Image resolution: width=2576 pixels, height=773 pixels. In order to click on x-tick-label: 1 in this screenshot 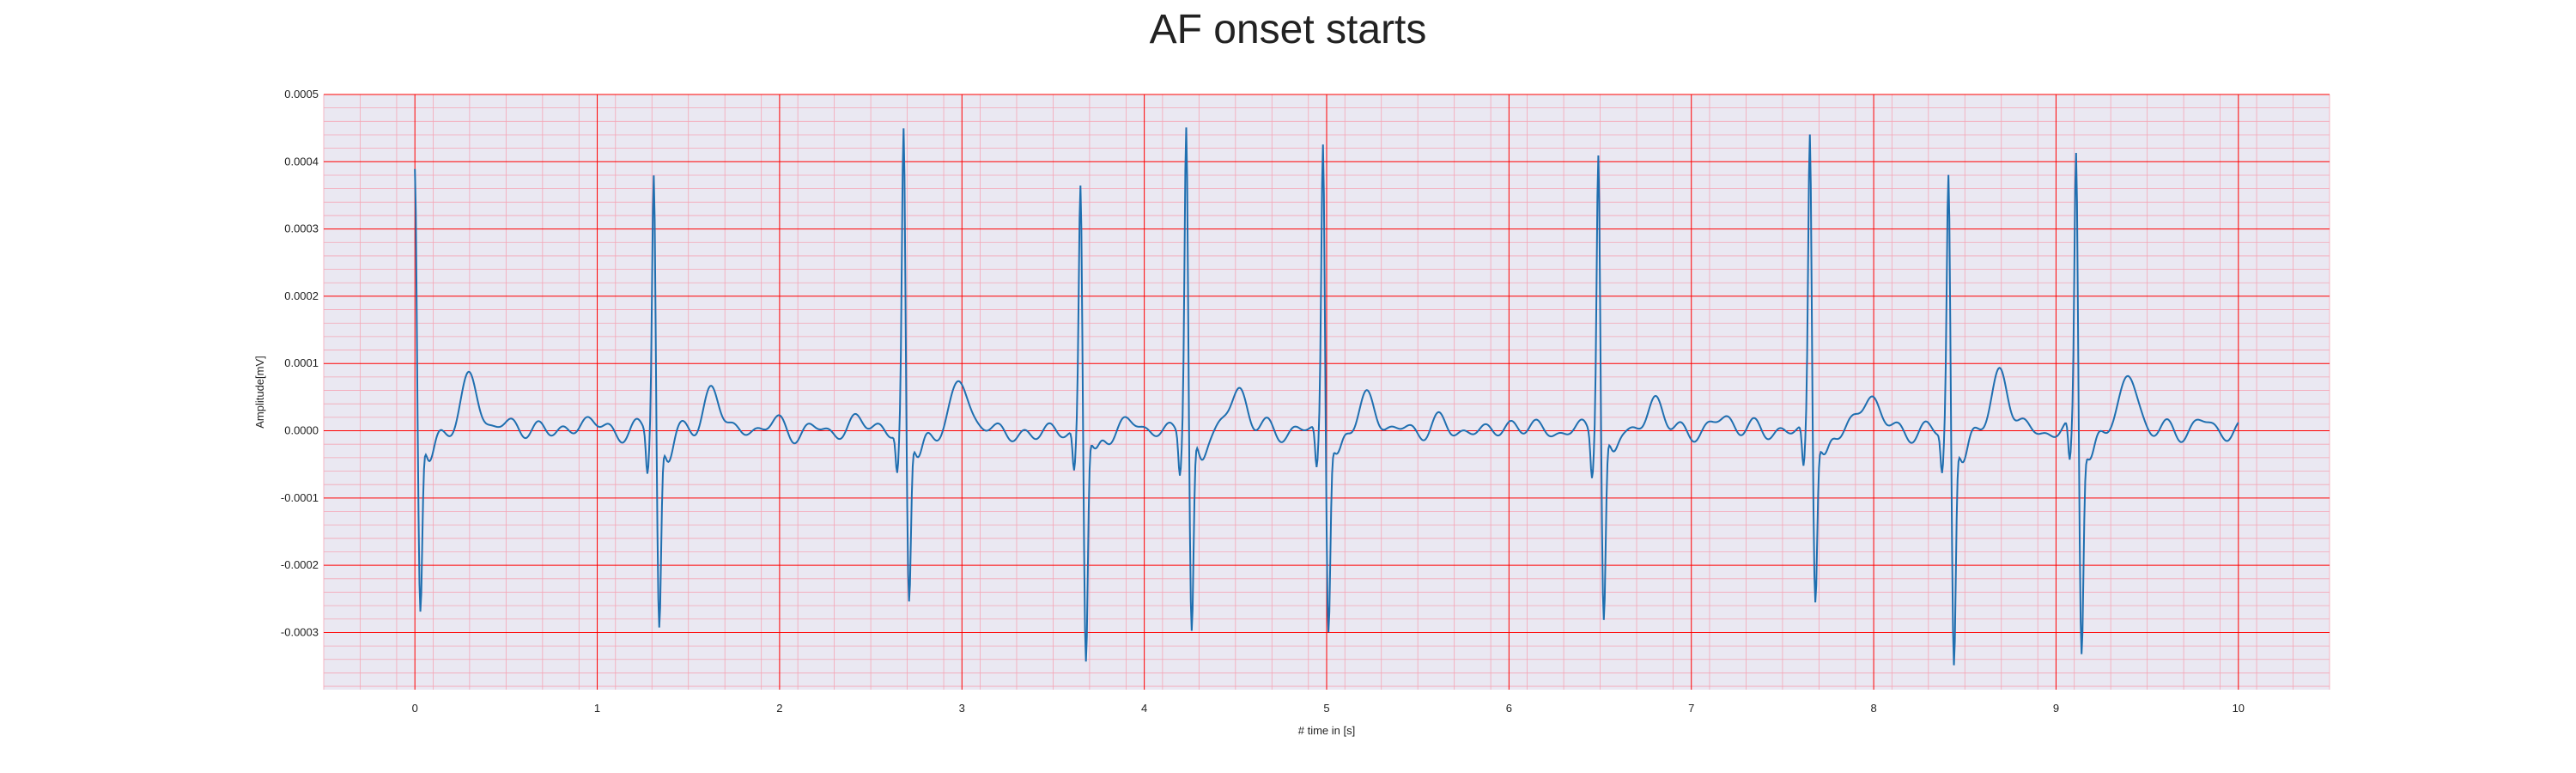, I will do `click(597, 708)`.